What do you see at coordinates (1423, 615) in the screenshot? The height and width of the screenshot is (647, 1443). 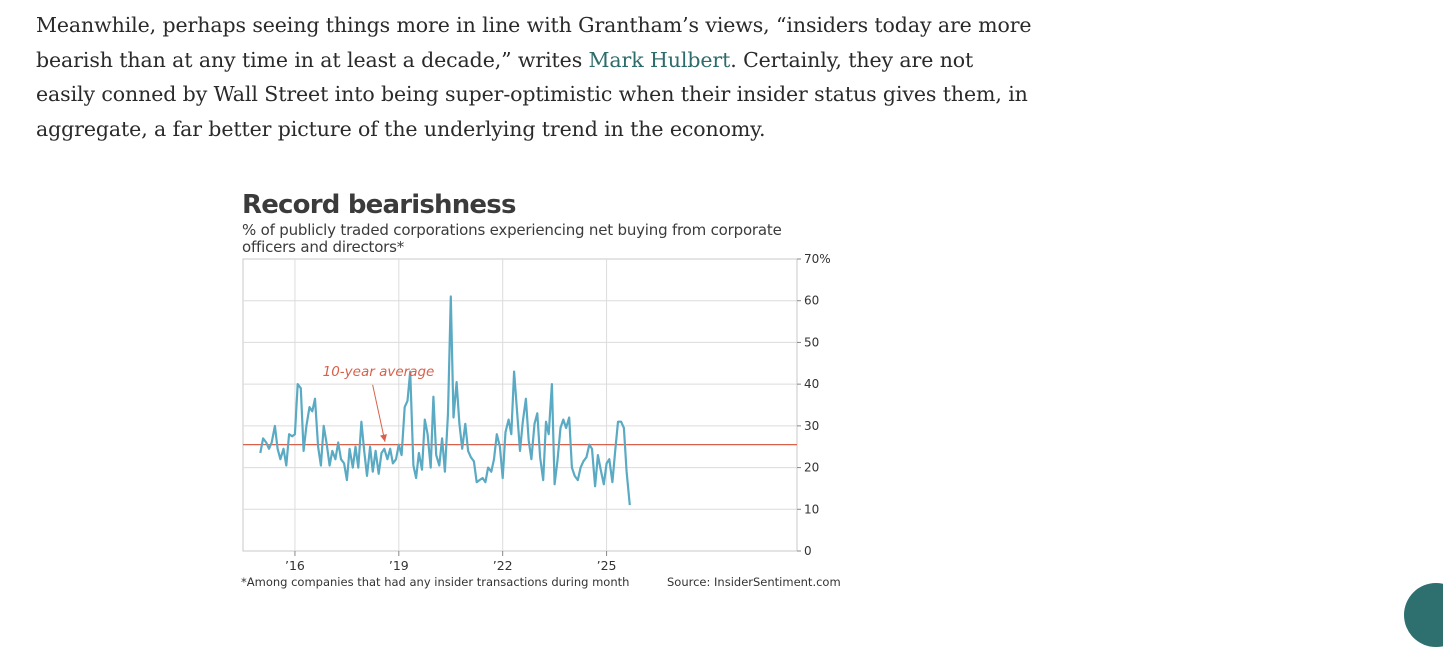 I see `floating-action-button` at bounding box center [1423, 615].